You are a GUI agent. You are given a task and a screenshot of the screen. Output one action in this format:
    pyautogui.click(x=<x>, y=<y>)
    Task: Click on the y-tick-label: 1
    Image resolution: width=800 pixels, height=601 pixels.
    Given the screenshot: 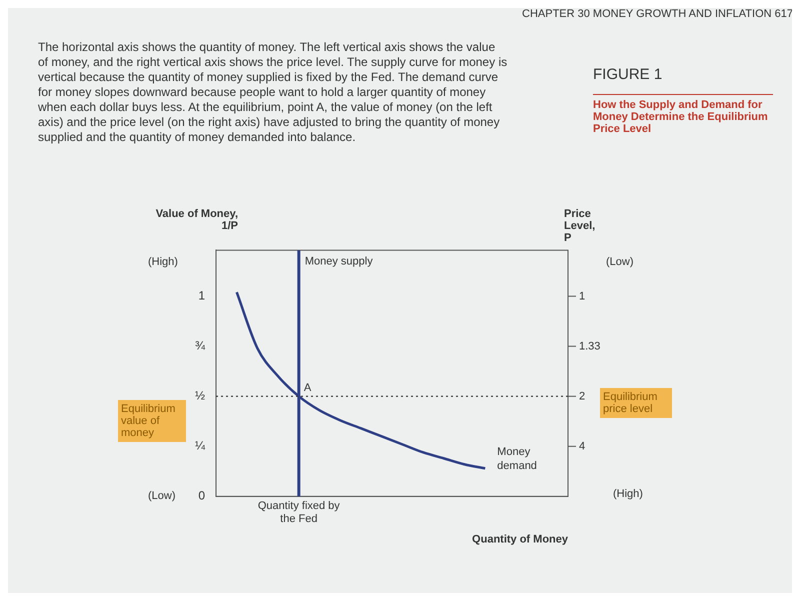 What is the action you would take?
    pyautogui.click(x=202, y=295)
    